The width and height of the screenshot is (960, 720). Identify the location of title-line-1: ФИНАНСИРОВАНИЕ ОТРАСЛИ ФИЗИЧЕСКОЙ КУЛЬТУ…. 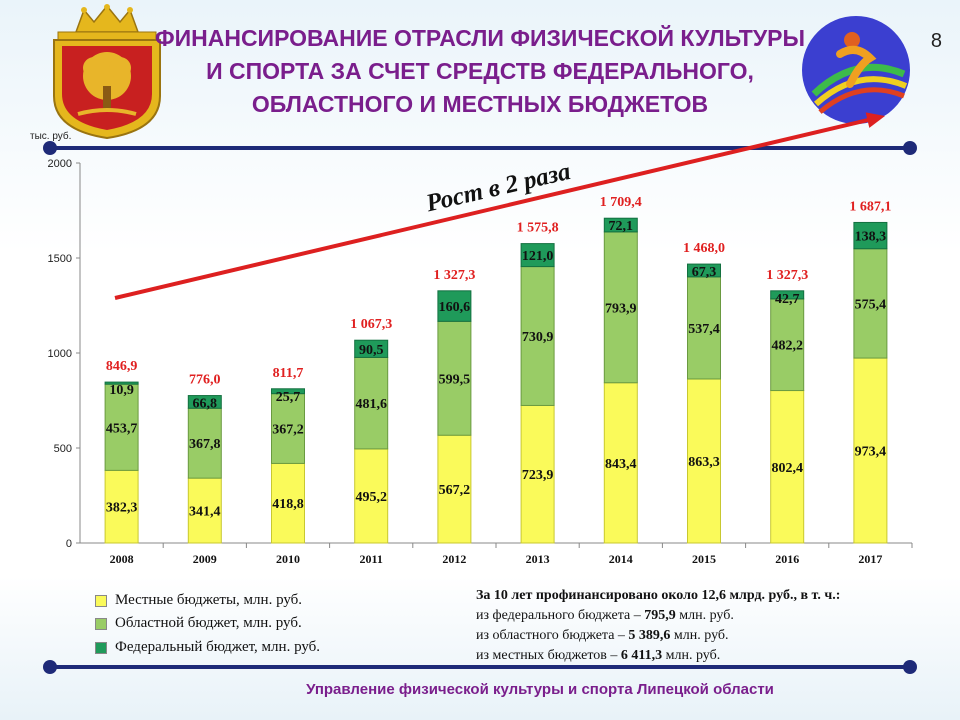
(480, 38).